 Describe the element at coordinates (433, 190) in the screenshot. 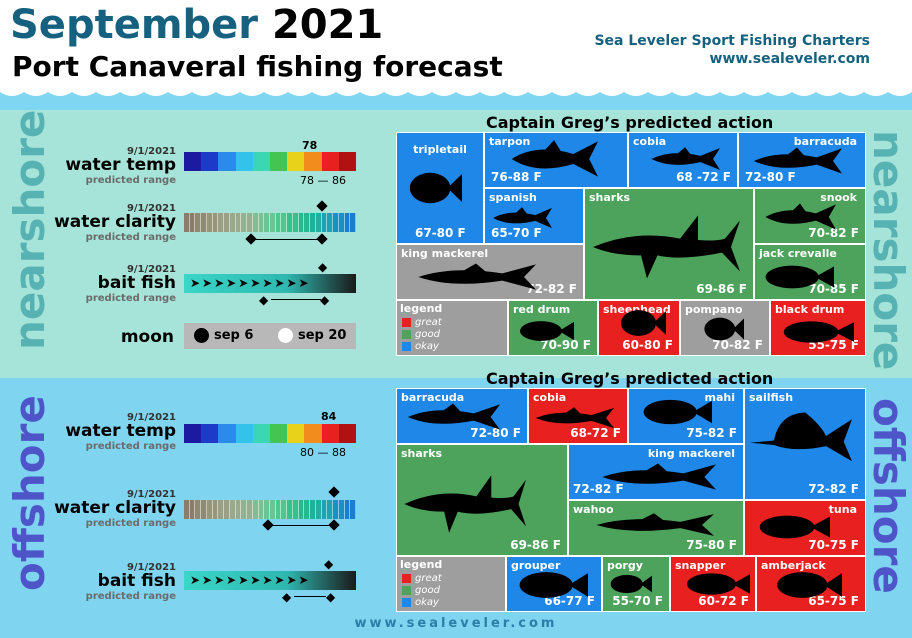

I see `tripletail-fish-icon` at that location.